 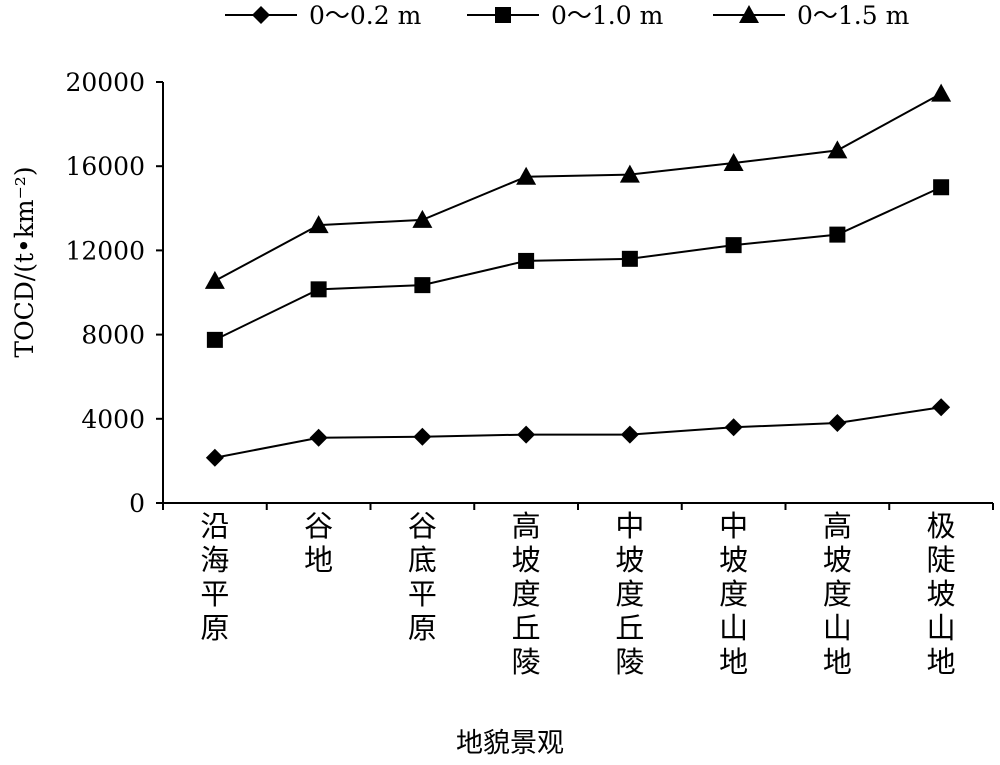 I want to click on y-tick-label: 4000, so click(x=113, y=419).